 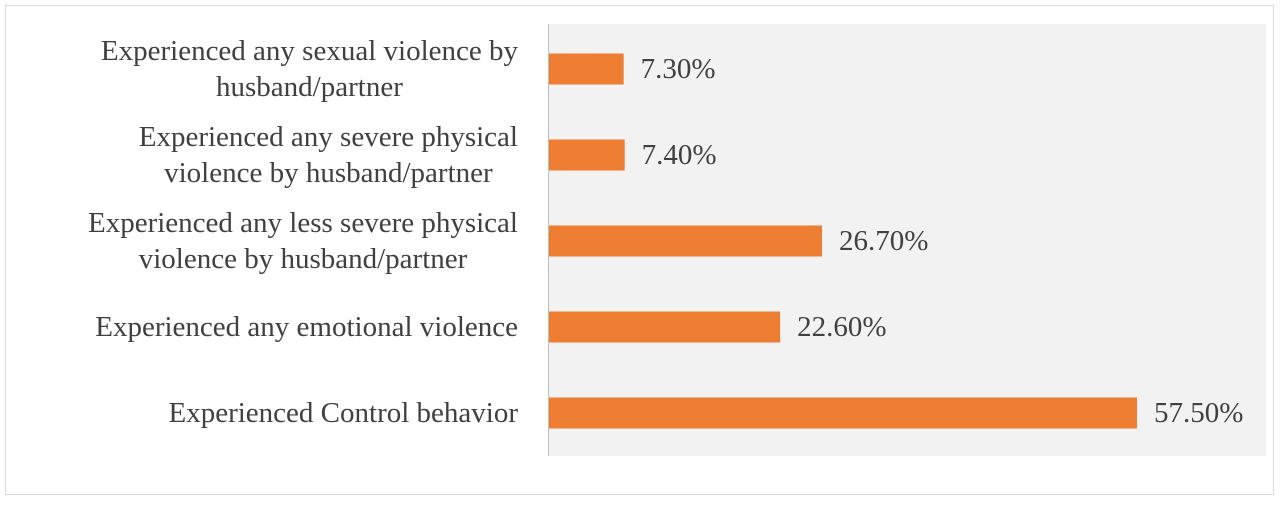 What do you see at coordinates (309, 87) in the screenshot?
I see `category-label-1-line-2: husband/partner` at bounding box center [309, 87].